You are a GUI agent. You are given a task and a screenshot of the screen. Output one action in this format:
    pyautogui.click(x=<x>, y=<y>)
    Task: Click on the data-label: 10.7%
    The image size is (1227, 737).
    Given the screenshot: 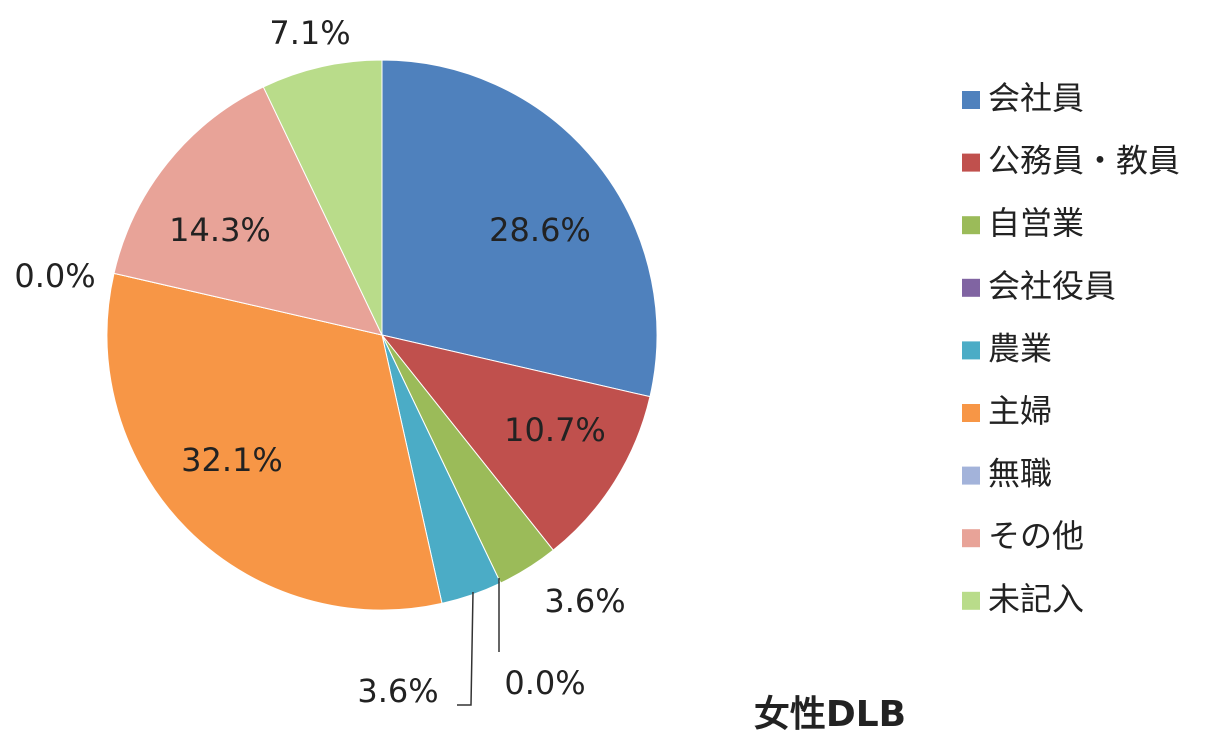 What is the action you would take?
    pyautogui.click(x=555, y=430)
    